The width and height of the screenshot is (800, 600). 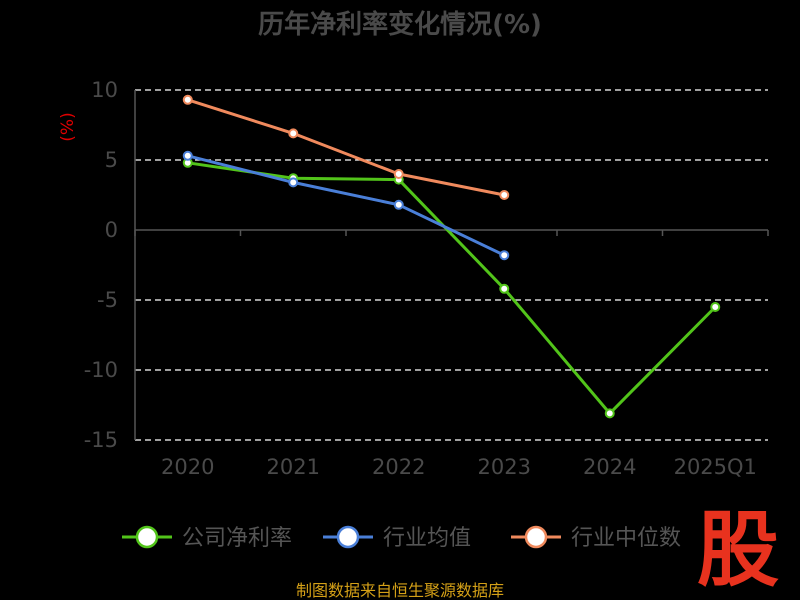 I want to click on x-tick-label: 2024, so click(x=609, y=467).